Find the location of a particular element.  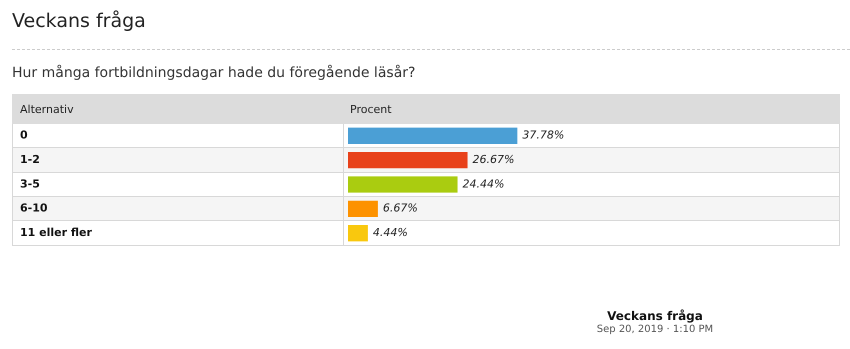

data-label: 4.44% is located at coordinates (390, 233).